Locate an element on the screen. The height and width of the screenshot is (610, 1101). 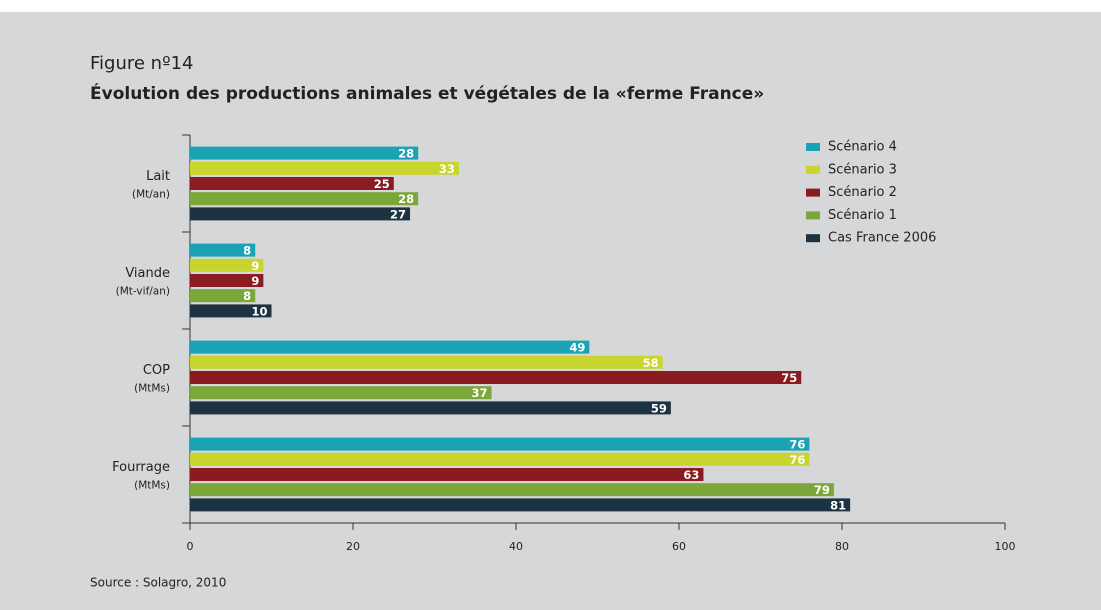
value-label: 59 is located at coordinates (659, 408).